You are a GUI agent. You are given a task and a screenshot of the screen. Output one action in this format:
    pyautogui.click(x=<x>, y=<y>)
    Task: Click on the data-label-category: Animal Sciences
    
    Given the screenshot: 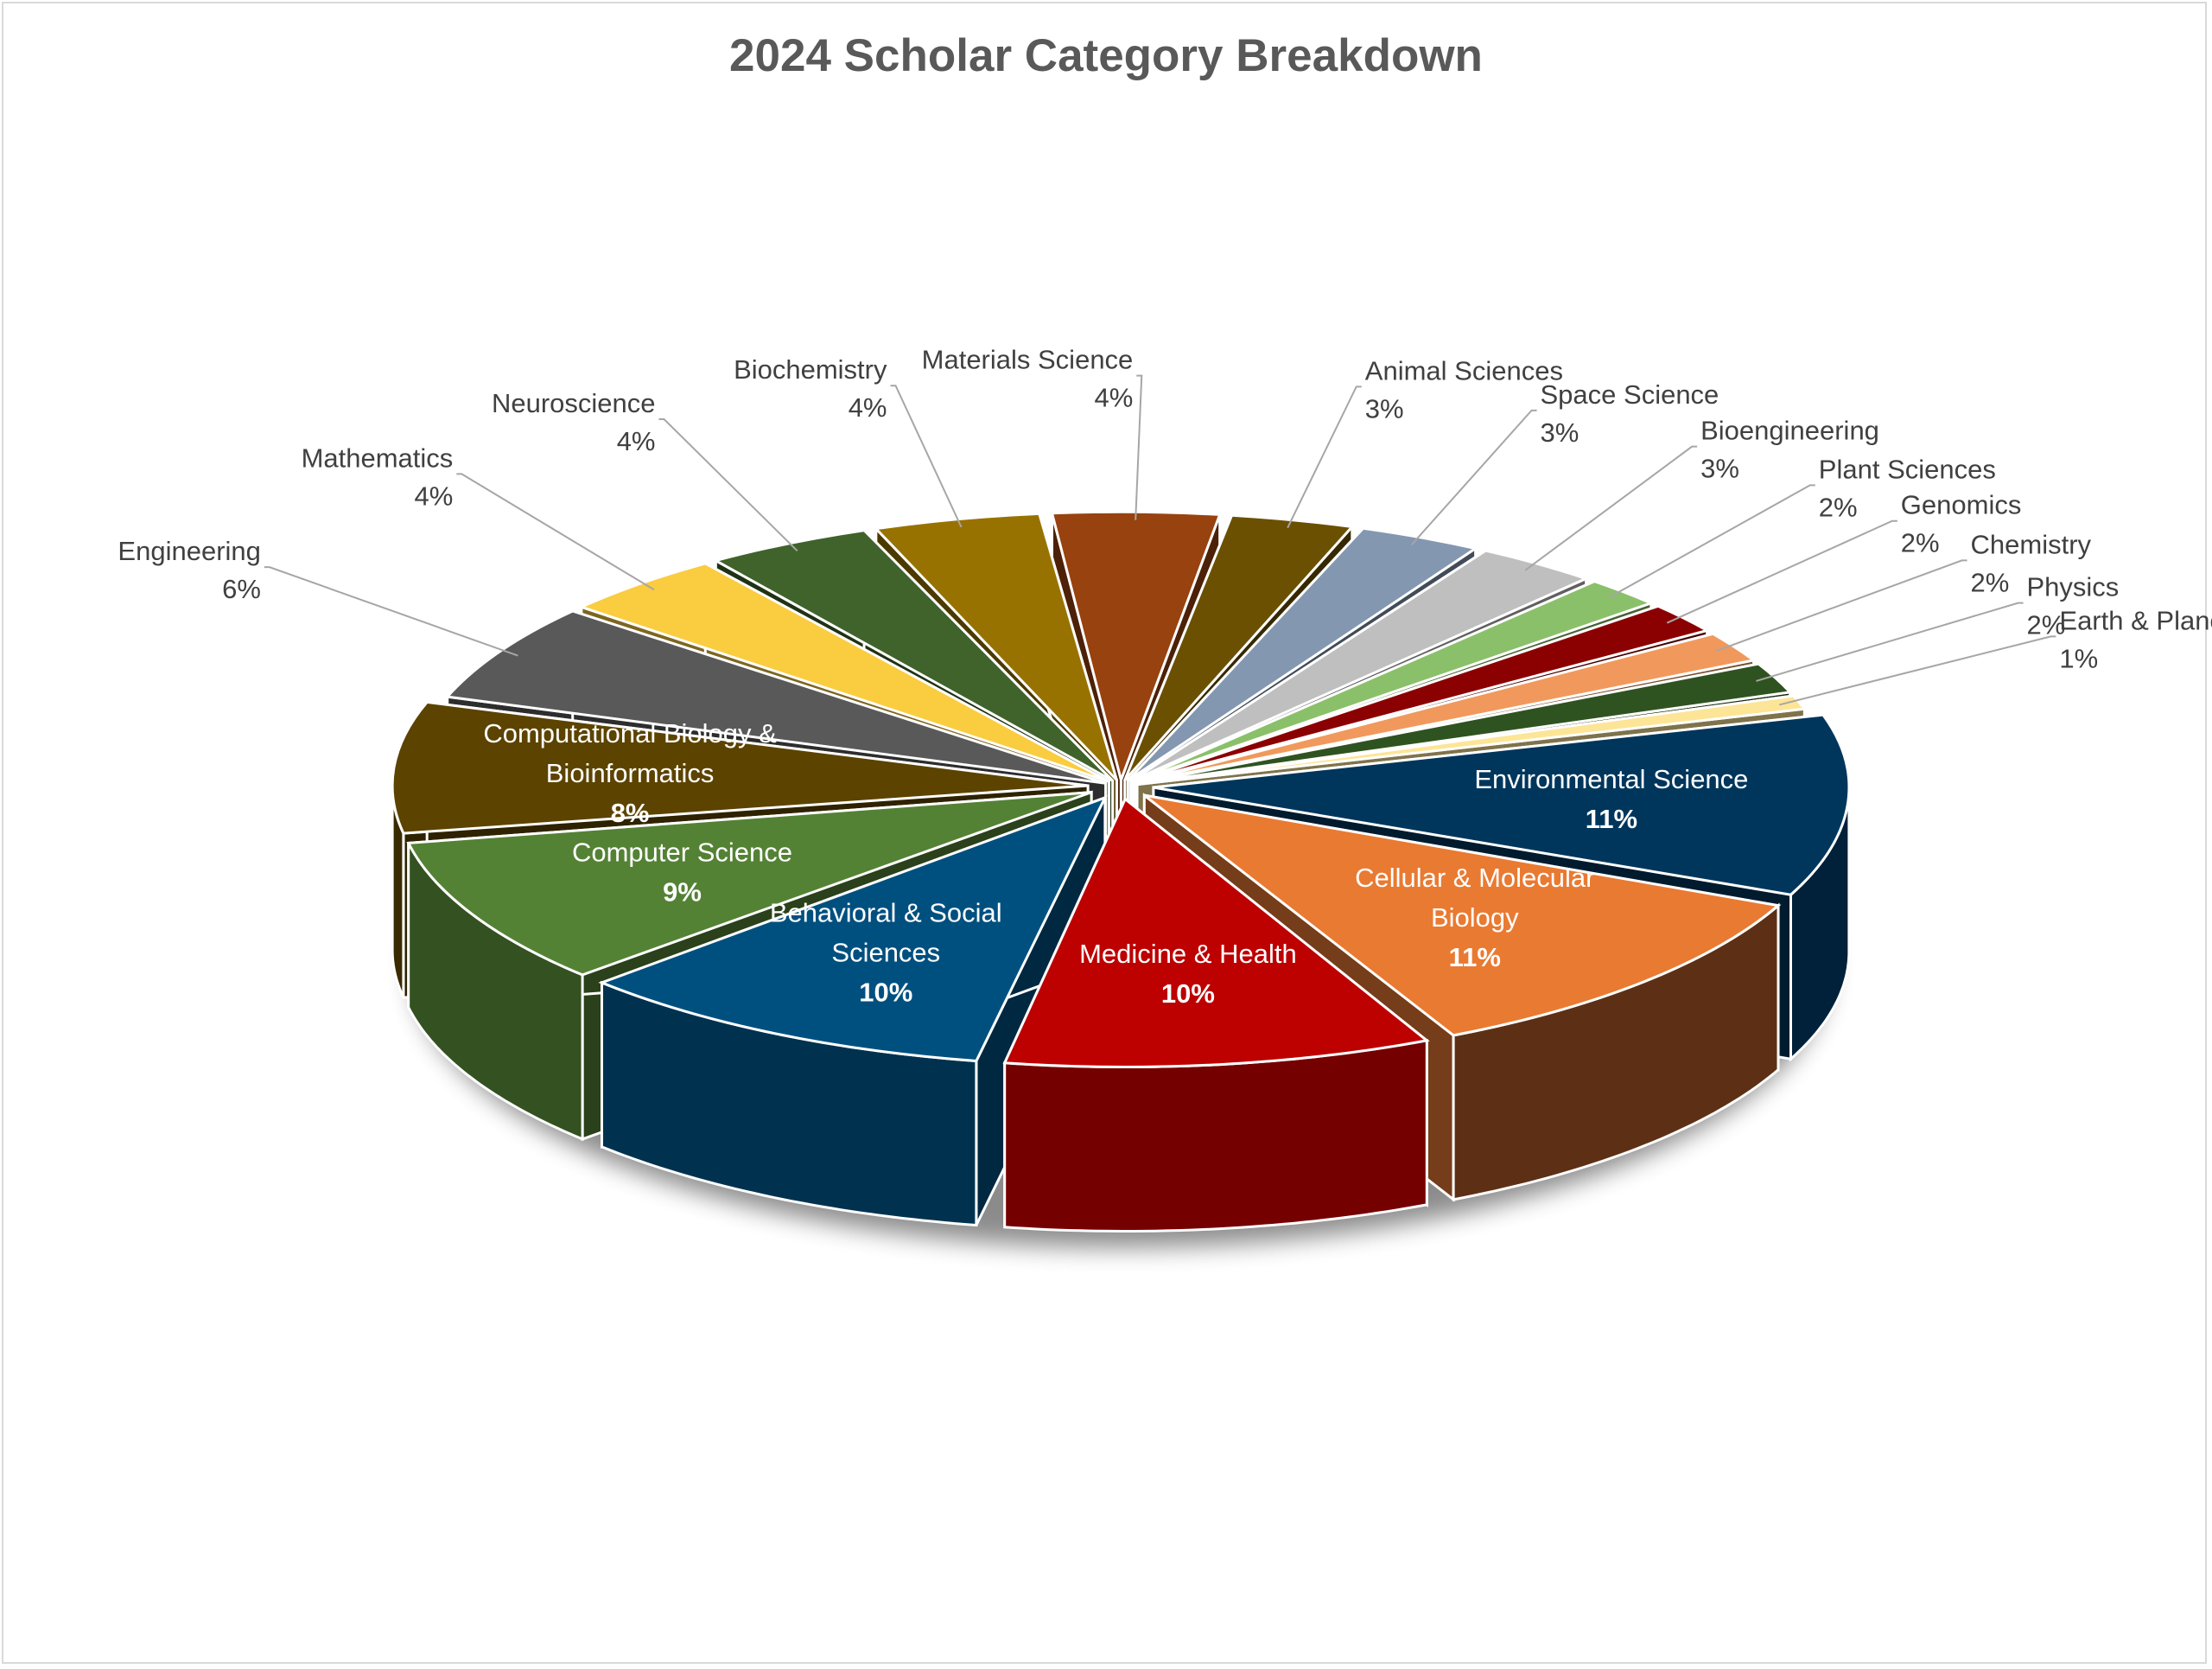 What is the action you would take?
    pyautogui.click(x=1464, y=370)
    